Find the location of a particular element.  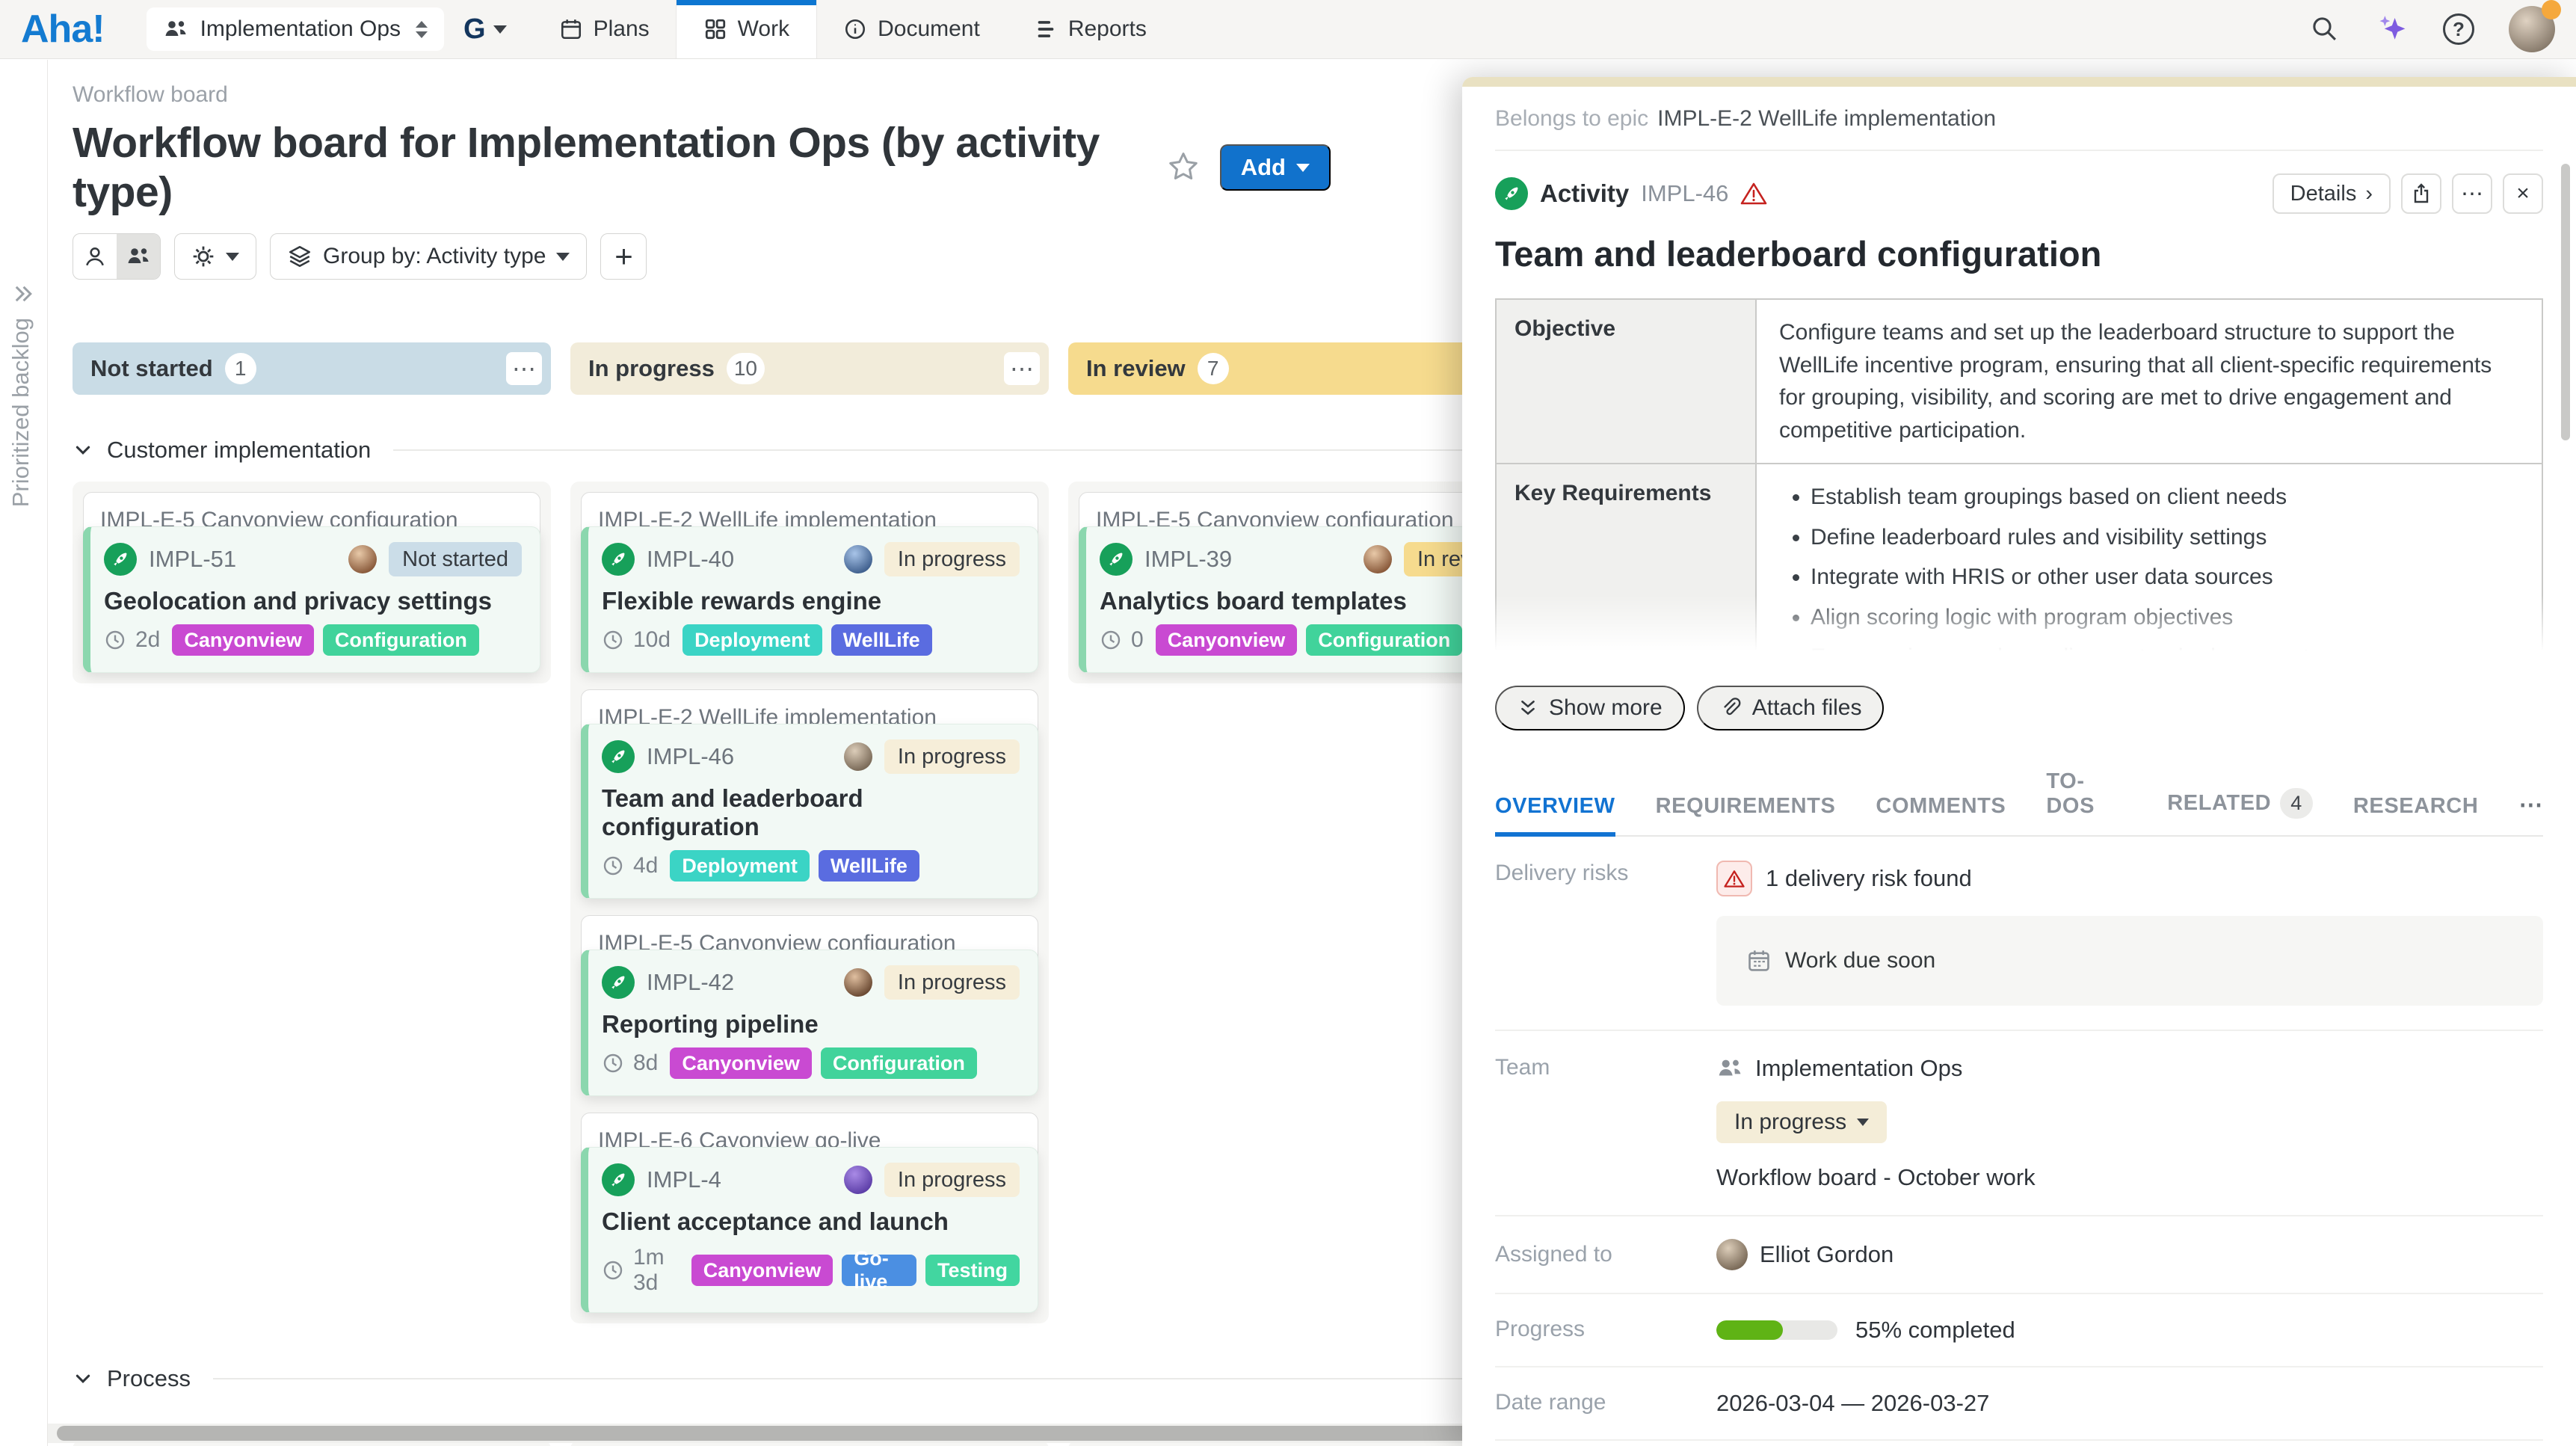

tabs-overflow-button: ⋯ is located at coordinates (2530, 804).